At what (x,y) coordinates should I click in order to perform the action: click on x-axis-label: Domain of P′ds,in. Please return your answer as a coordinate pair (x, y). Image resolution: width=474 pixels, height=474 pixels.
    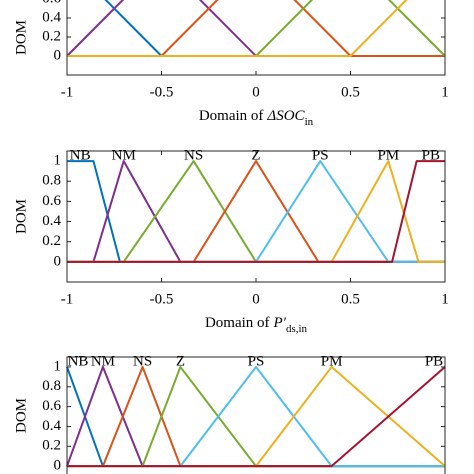
    Looking at the image, I should click on (256, 324).